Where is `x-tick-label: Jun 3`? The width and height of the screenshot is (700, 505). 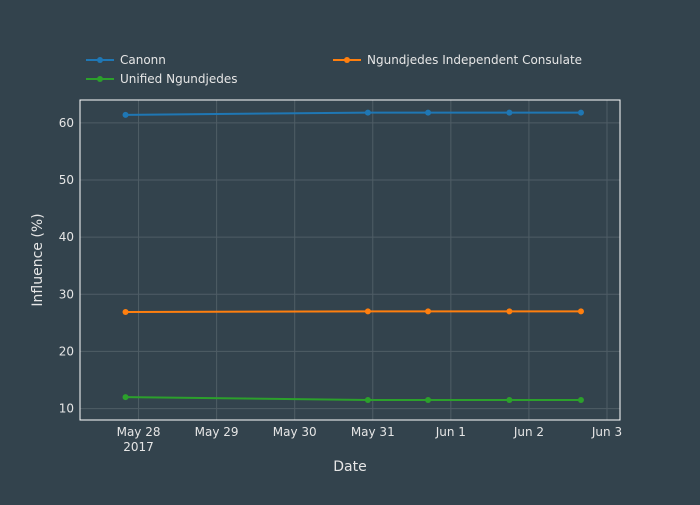 x-tick-label: Jun 3 is located at coordinates (606, 432).